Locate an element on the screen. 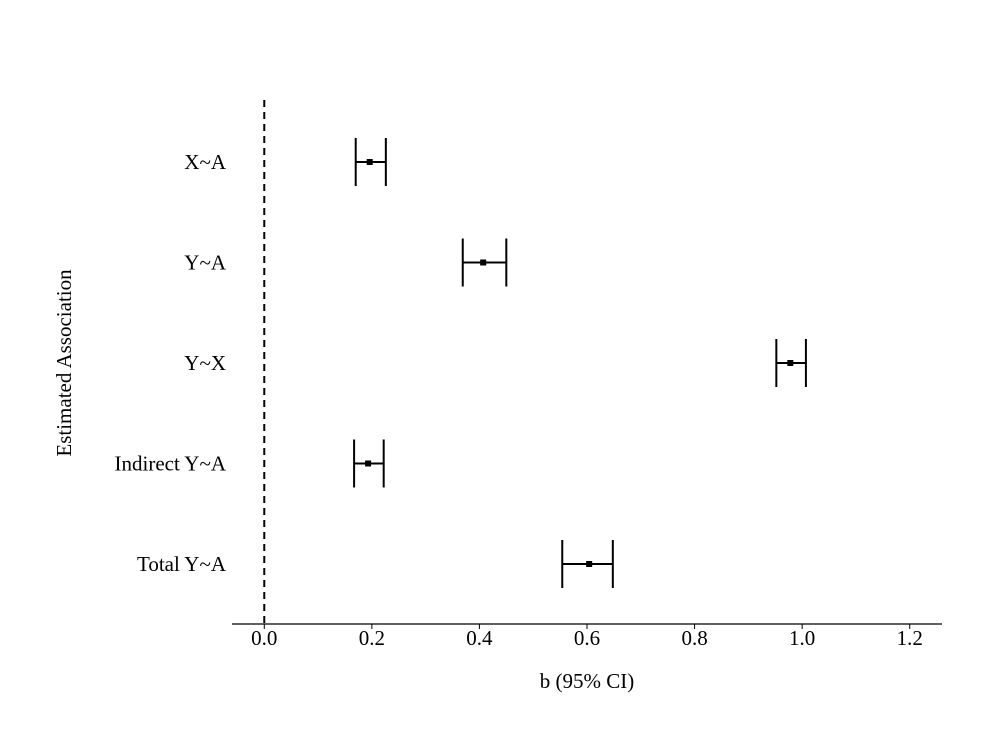 The width and height of the screenshot is (1000, 750). x-tick-label: 1.2 is located at coordinates (910, 638).